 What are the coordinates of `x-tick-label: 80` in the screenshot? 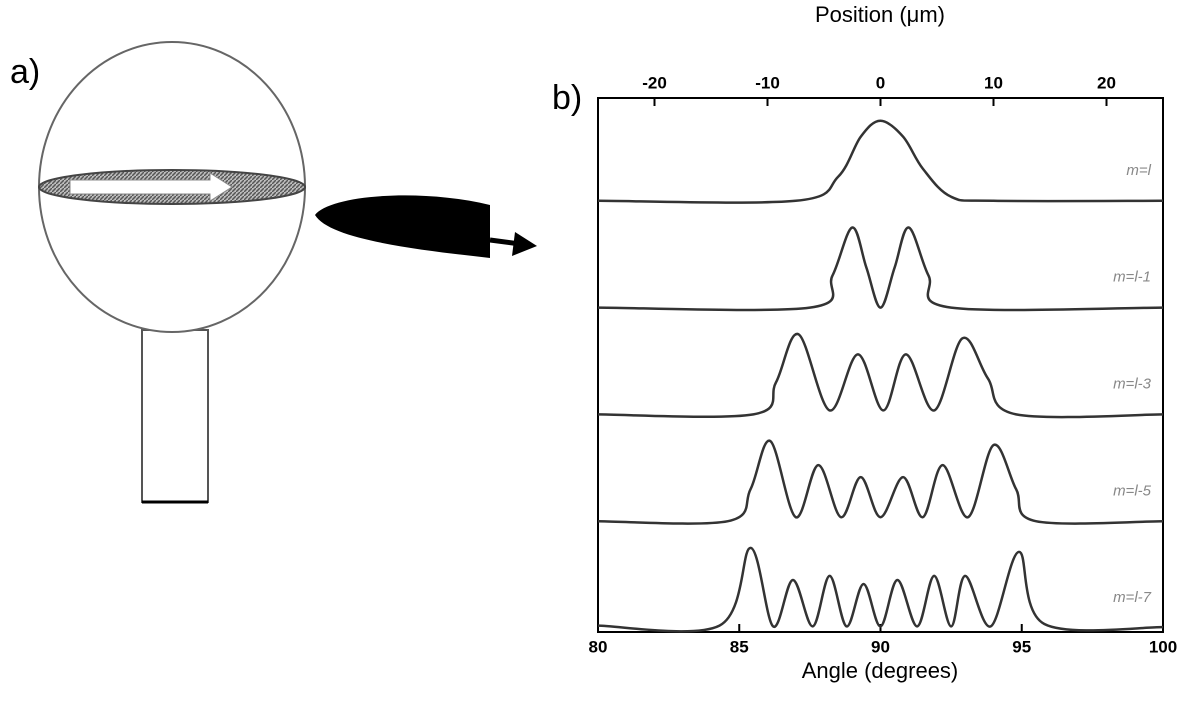 It's located at (598, 646).